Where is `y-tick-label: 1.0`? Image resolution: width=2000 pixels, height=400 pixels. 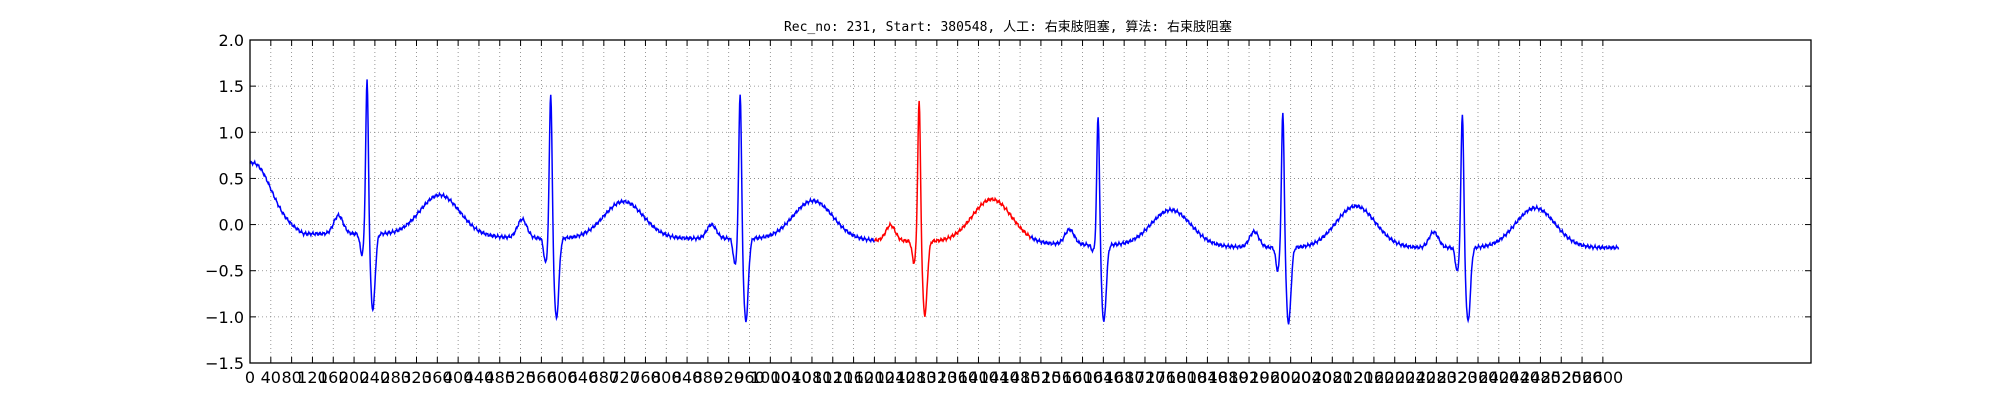
y-tick-label: 1.0 is located at coordinates (231, 132).